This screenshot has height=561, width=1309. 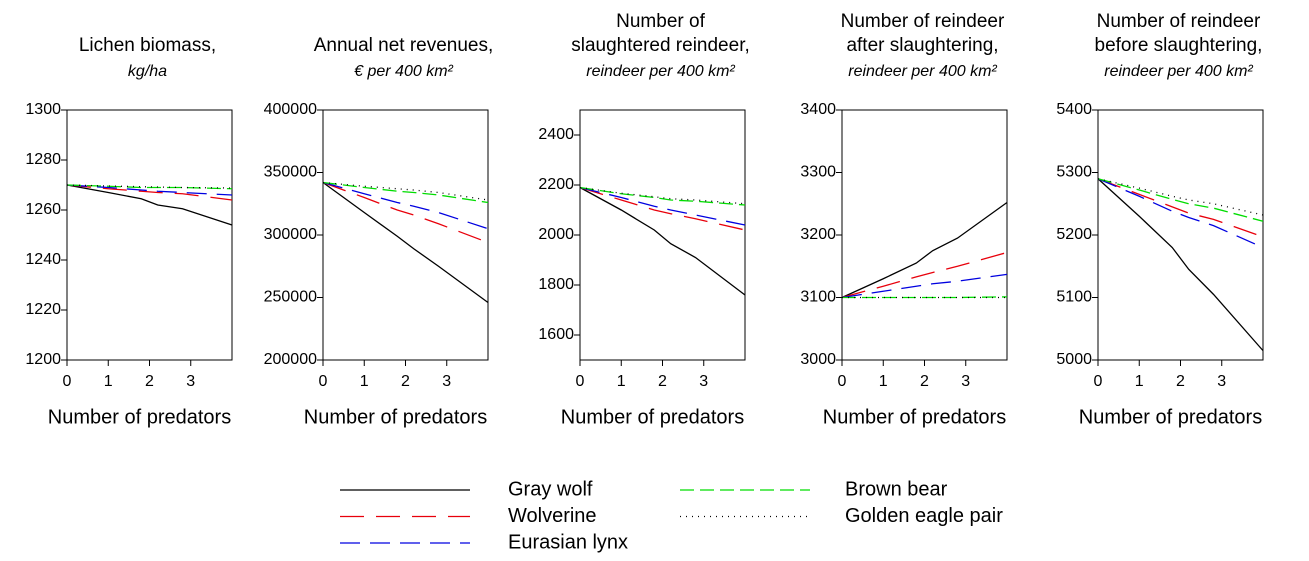 I want to click on chart-title: Number of, so click(x=660, y=21).